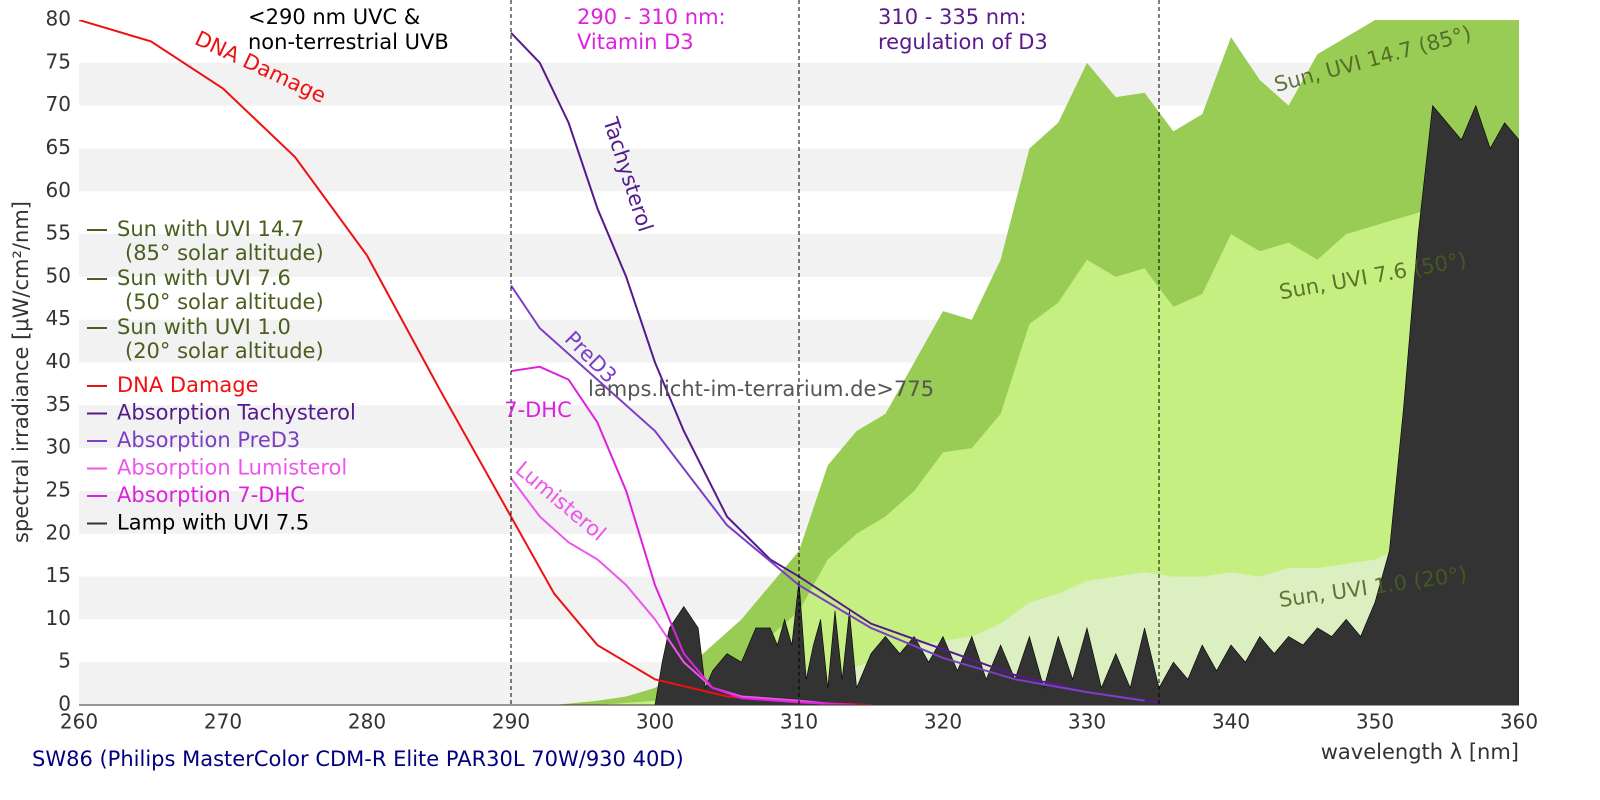  What do you see at coordinates (58, 147) in the screenshot?
I see `y-tick-label: 65` at bounding box center [58, 147].